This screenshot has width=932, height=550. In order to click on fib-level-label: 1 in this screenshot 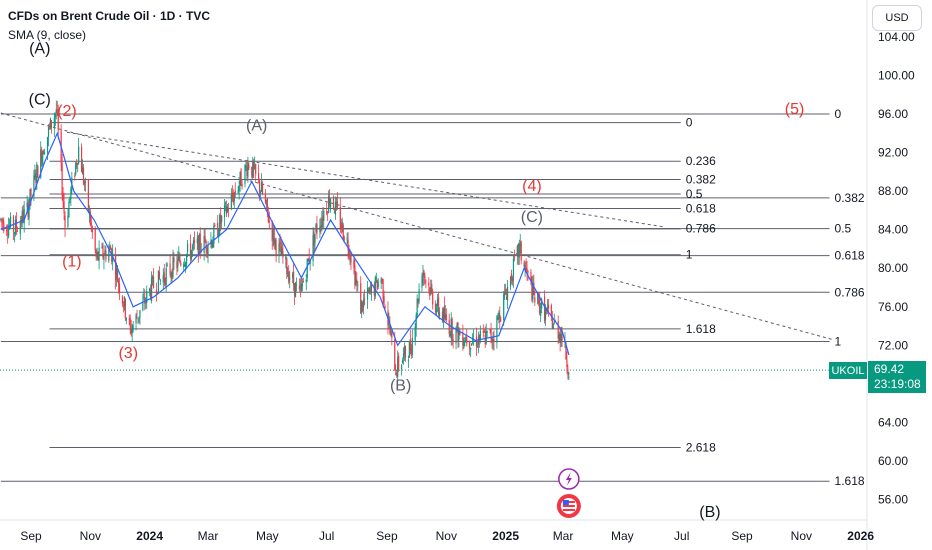, I will do `click(689, 255)`.